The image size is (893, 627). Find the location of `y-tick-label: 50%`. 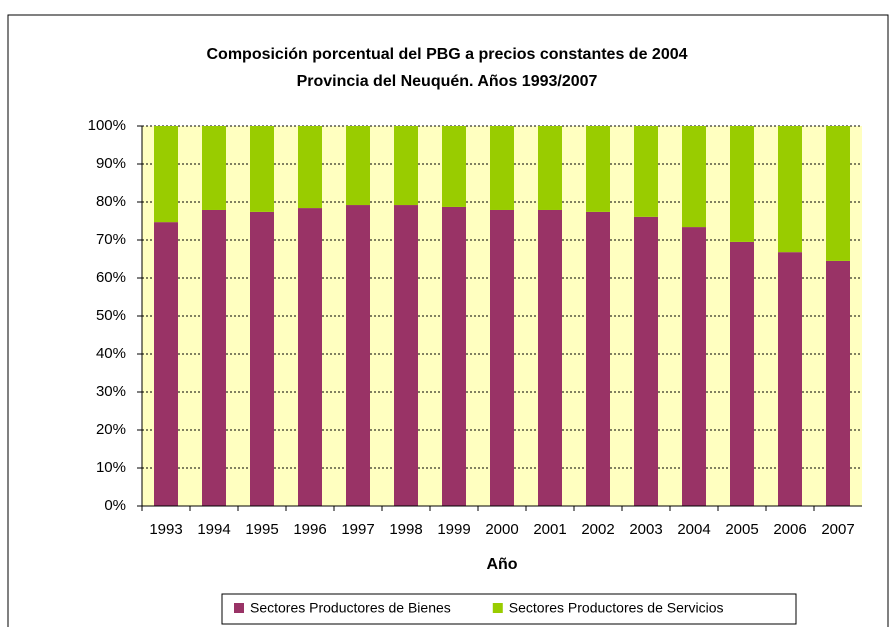

y-tick-label: 50% is located at coordinates (111, 315).